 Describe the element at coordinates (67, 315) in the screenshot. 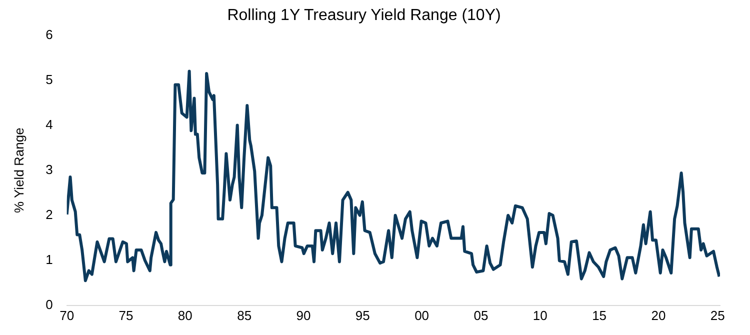

I see `x-tick-label: 70` at that location.